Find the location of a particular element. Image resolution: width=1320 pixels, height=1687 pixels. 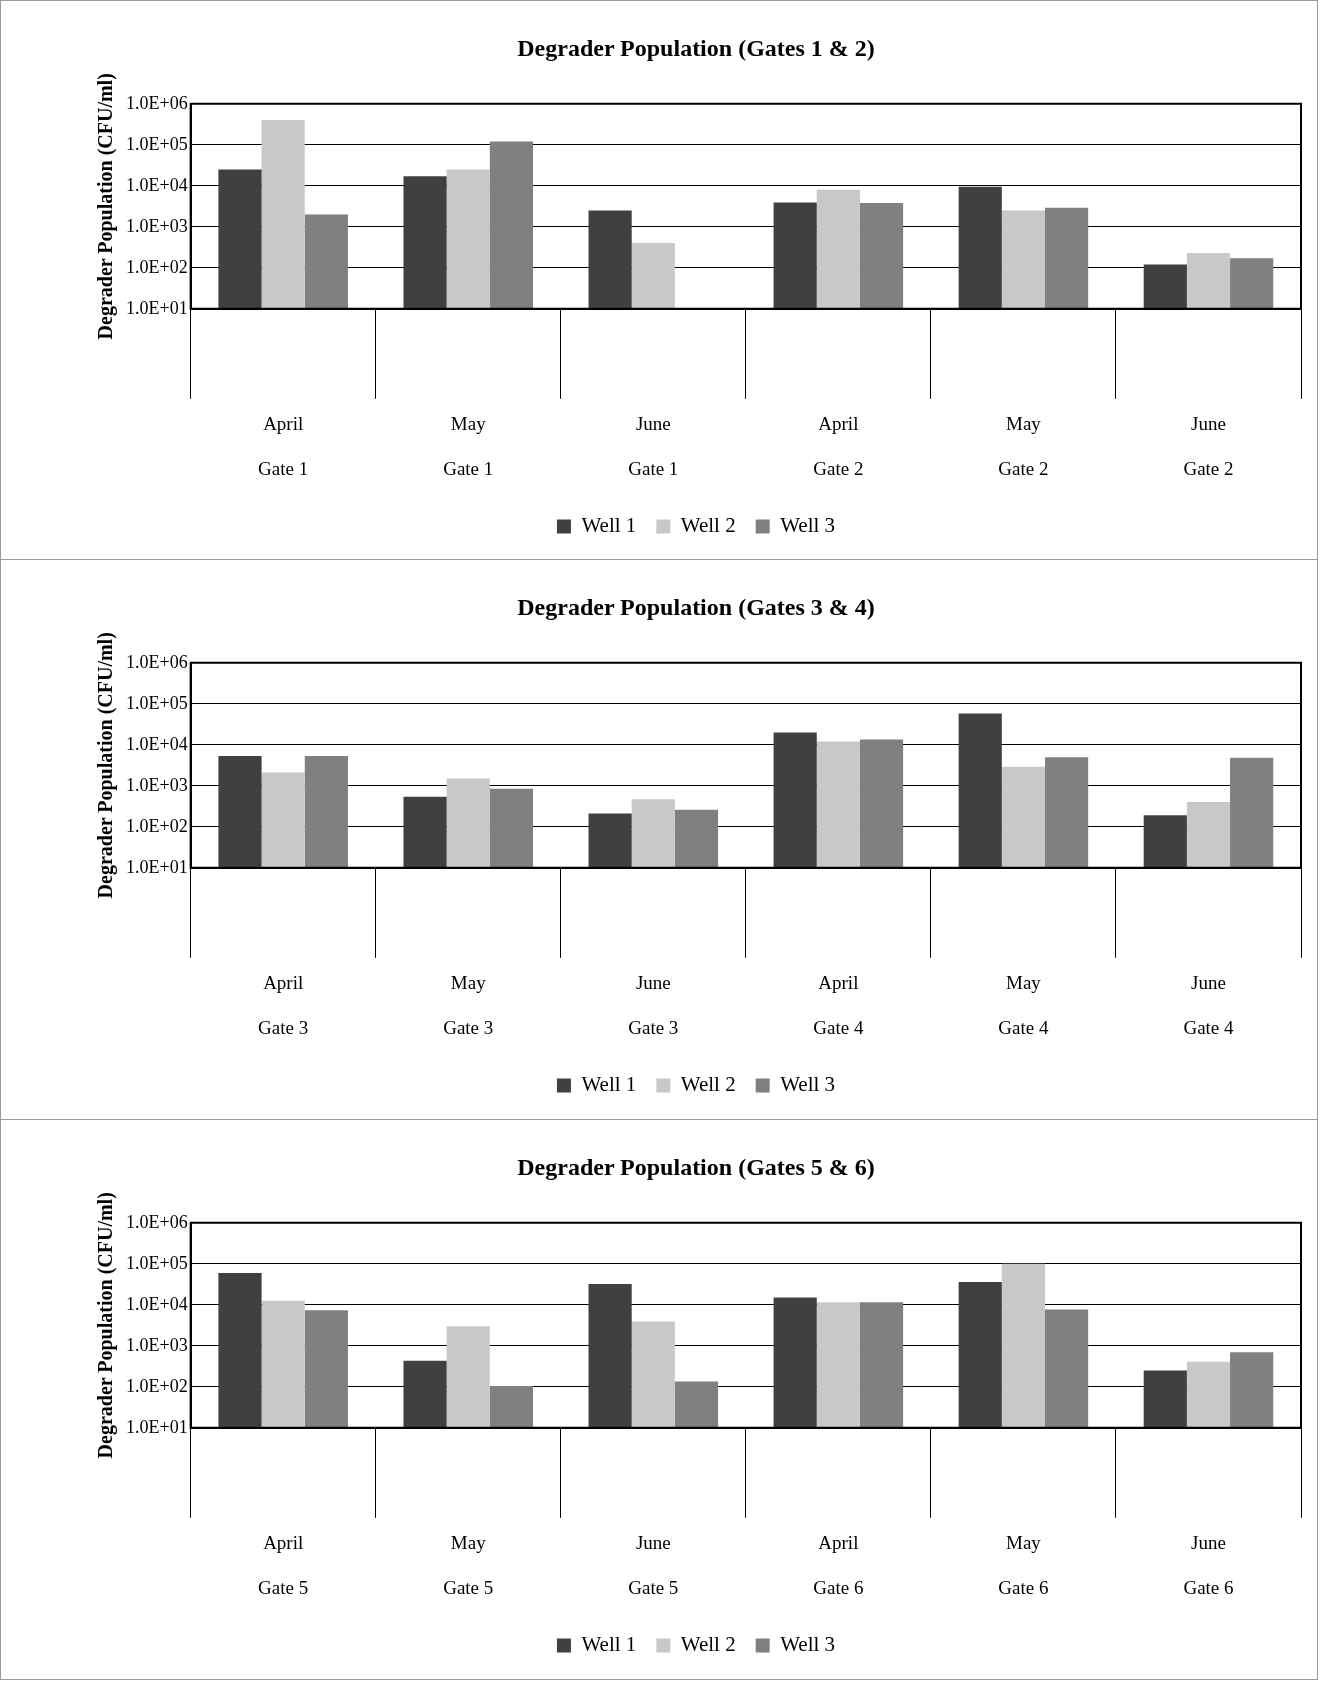

category-label: May Gate 4 is located at coordinates (1023, 1005).